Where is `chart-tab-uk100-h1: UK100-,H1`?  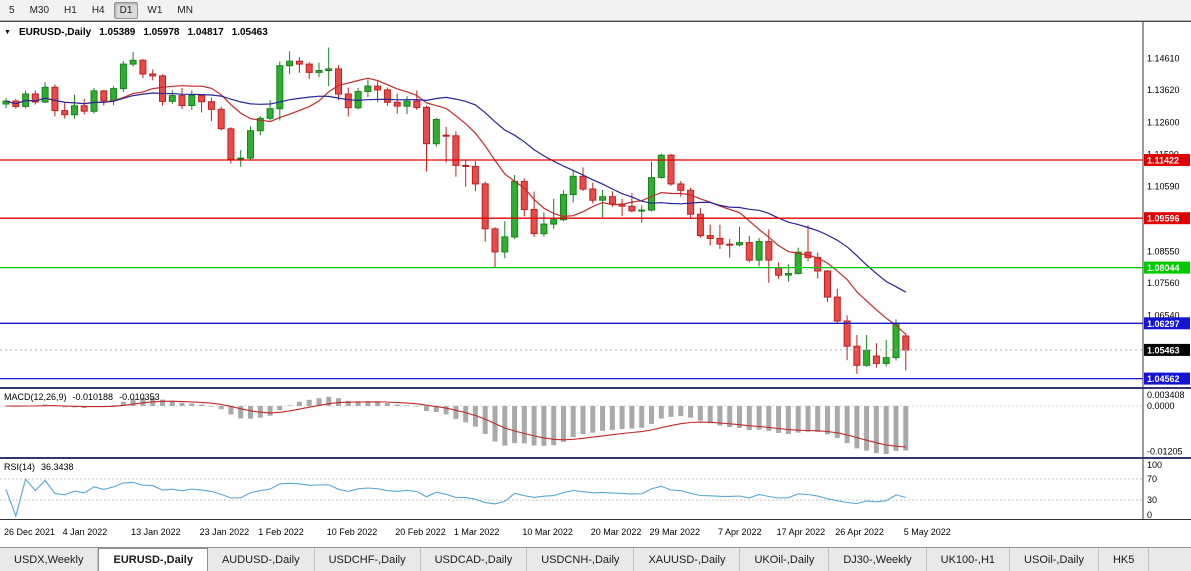 chart-tab-uk100-h1: UK100-,H1 is located at coordinates (968, 559).